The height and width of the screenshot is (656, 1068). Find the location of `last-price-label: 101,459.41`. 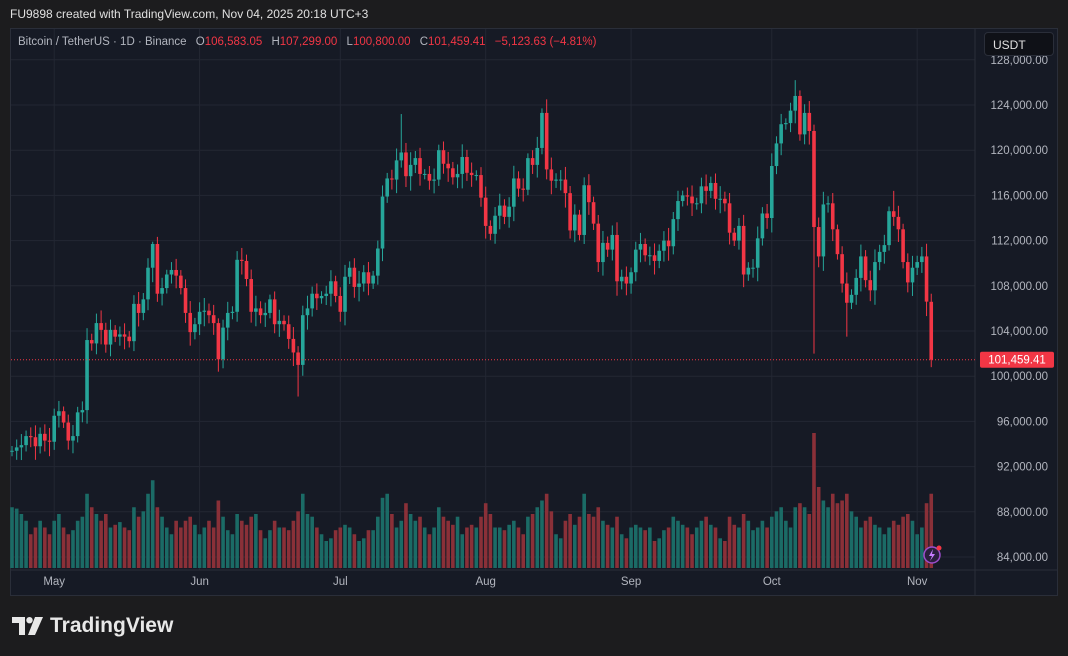

last-price-label: 101,459.41 is located at coordinates (1017, 361).